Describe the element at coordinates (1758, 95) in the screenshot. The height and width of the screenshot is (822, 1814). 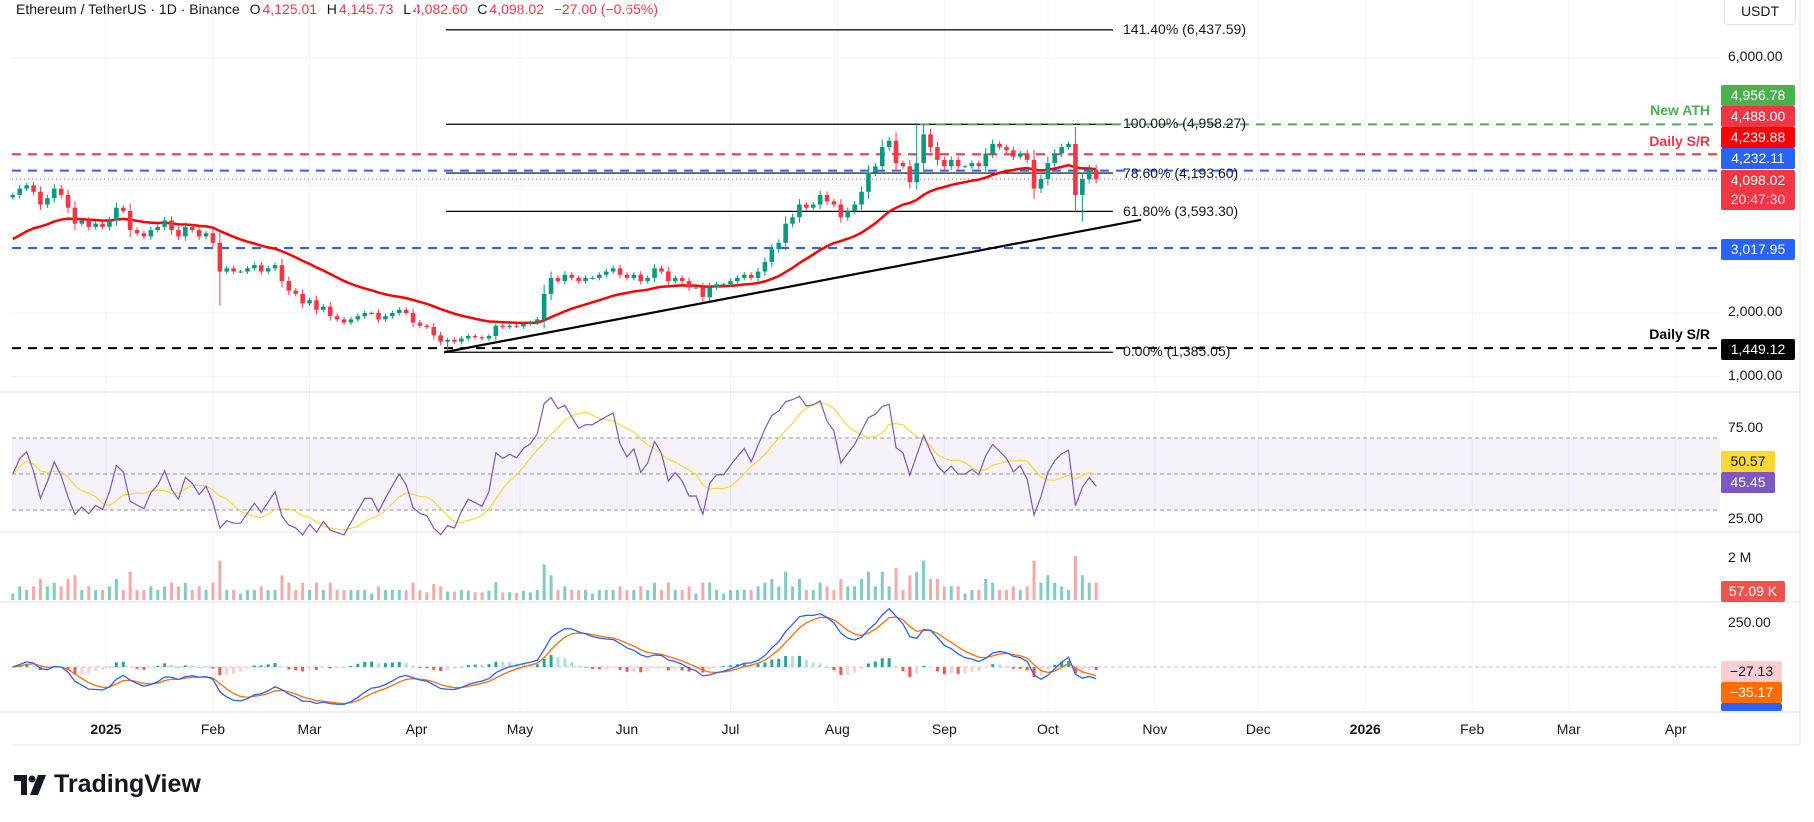
I see `ath-price-label: 4,956.78` at that location.